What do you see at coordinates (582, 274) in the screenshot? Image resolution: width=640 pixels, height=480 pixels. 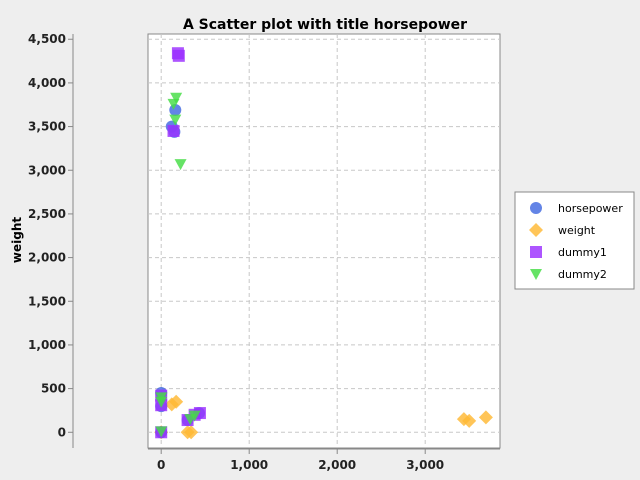 I see `legend-label-dummy2: dummy2` at bounding box center [582, 274].